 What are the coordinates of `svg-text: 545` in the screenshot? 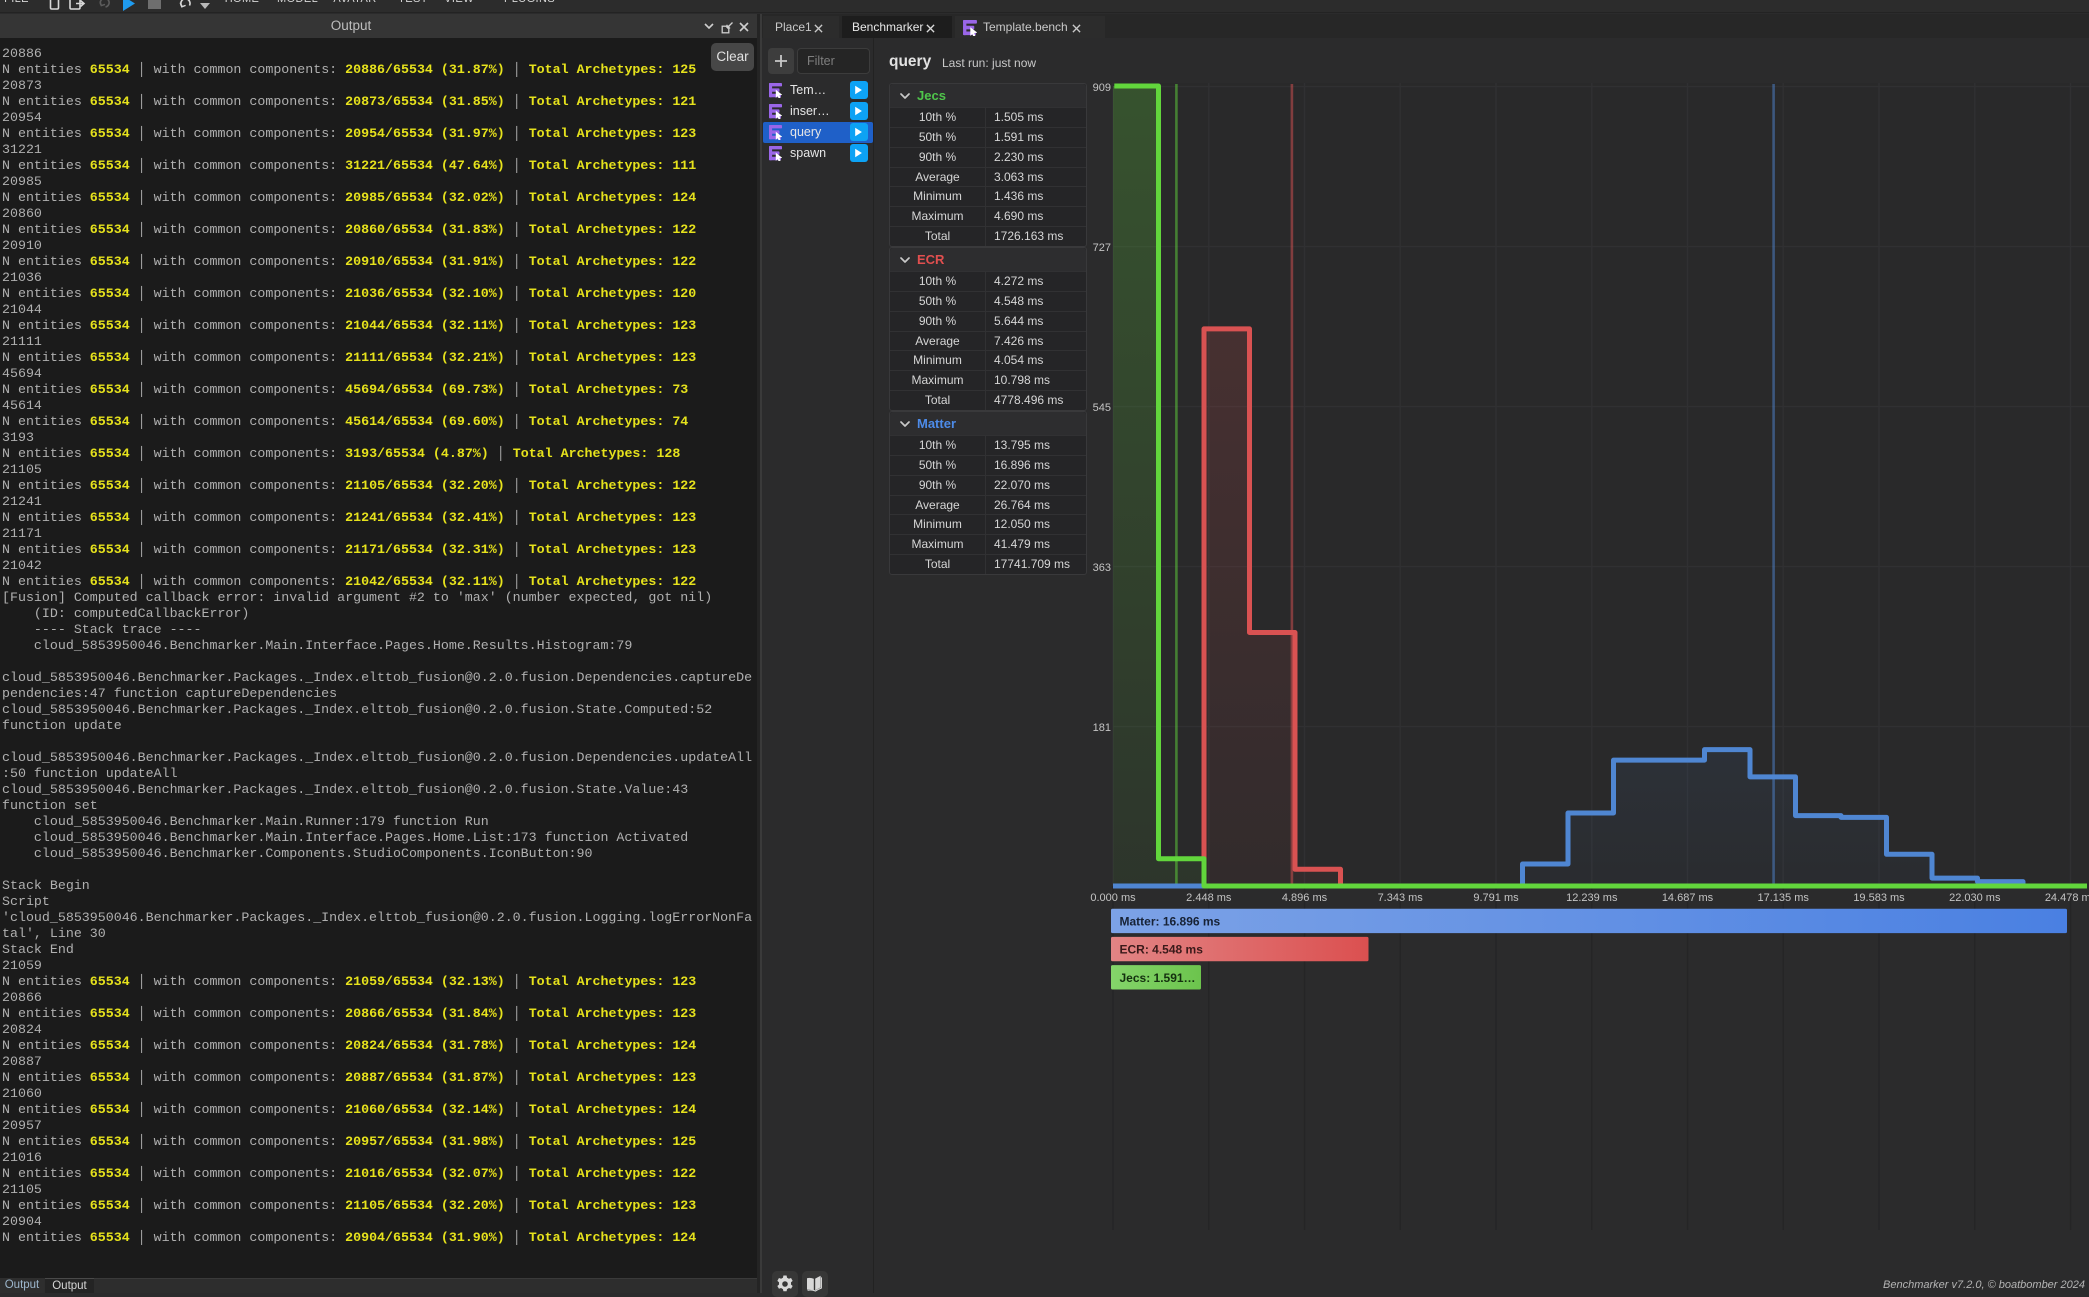 It's located at (1102, 408).